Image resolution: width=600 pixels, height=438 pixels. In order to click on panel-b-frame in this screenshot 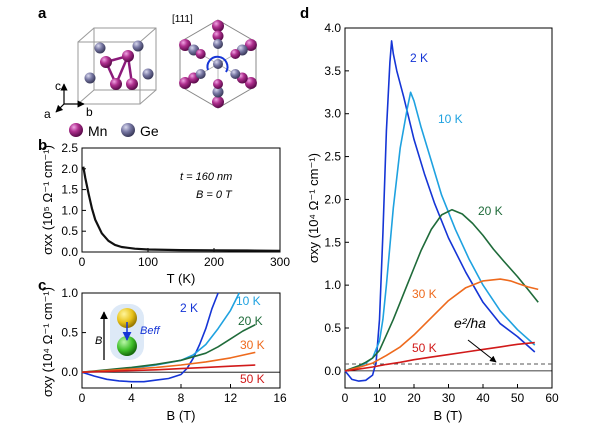, I will do `click(181, 200)`.